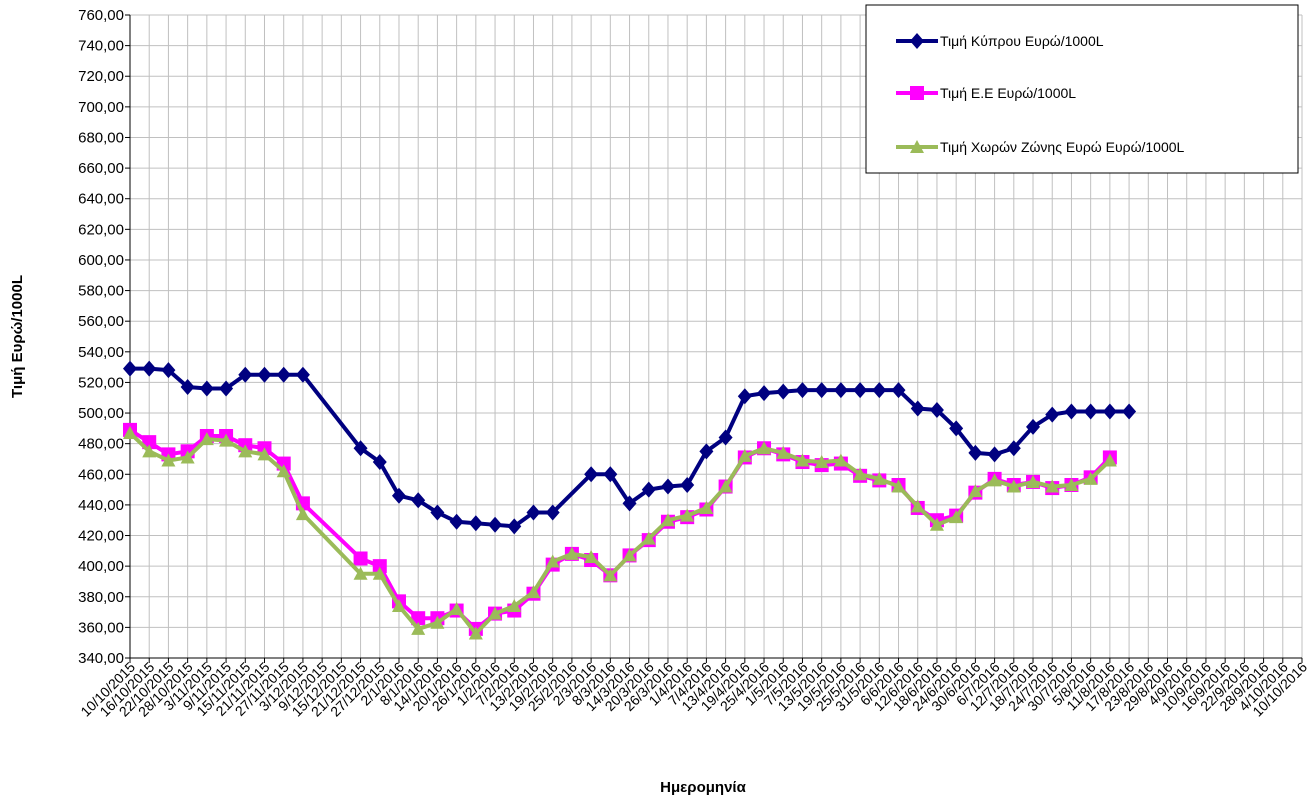 This screenshot has width=1314, height=805. What do you see at coordinates (101, 413) in the screenshot?
I see `y-tick-label: 500,00` at bounding box center [101, 413].